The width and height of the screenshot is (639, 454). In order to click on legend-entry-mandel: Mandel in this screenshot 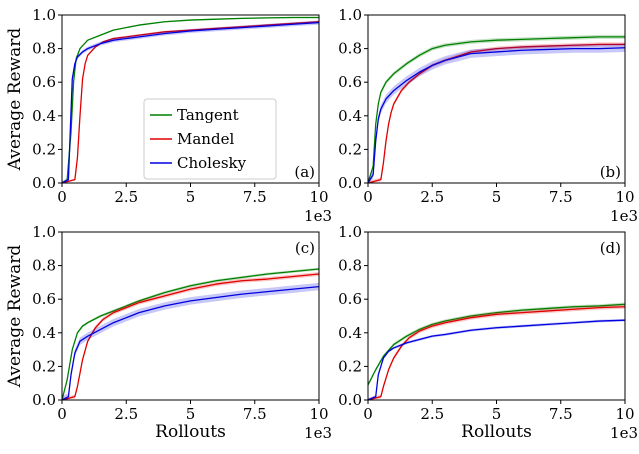, I will do `click(205, 139)`.